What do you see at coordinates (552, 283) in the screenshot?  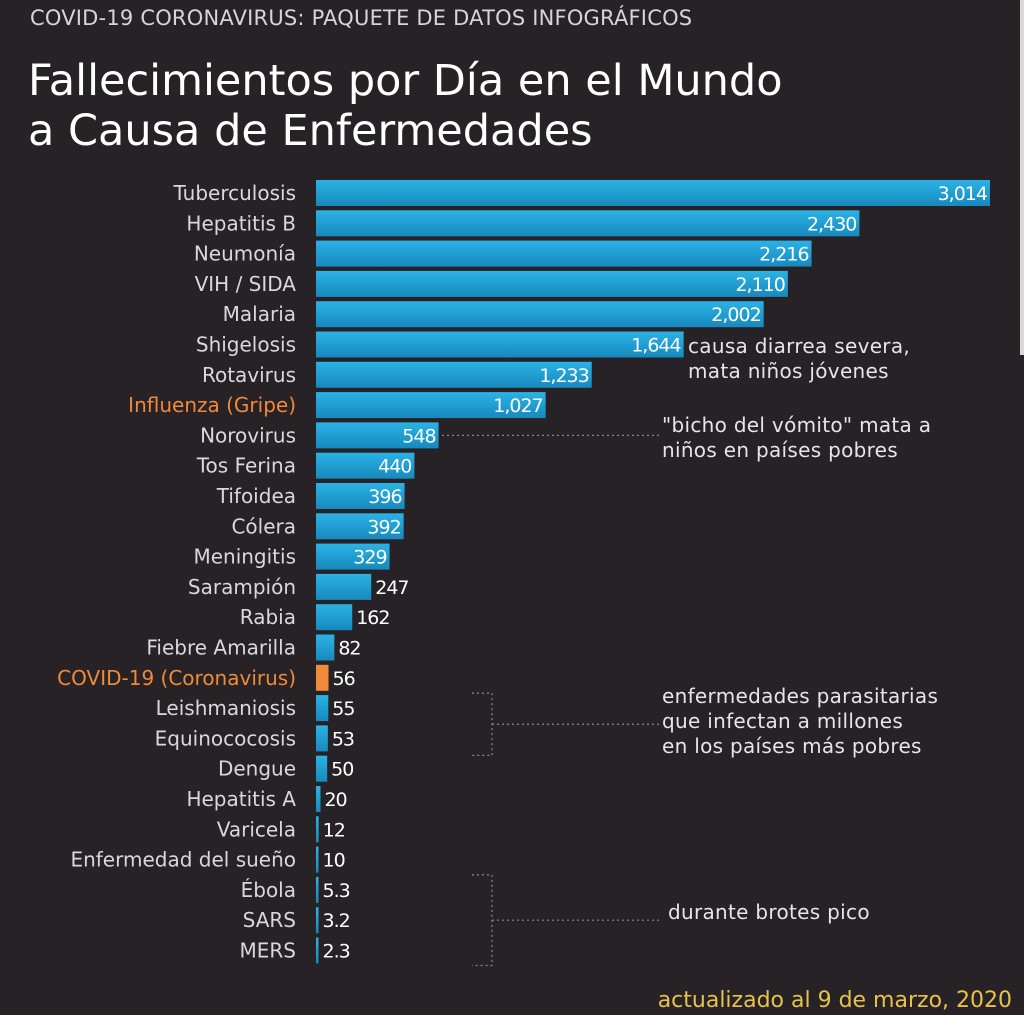 I see `bar-vih-sida` at bounding box center [552, 283].